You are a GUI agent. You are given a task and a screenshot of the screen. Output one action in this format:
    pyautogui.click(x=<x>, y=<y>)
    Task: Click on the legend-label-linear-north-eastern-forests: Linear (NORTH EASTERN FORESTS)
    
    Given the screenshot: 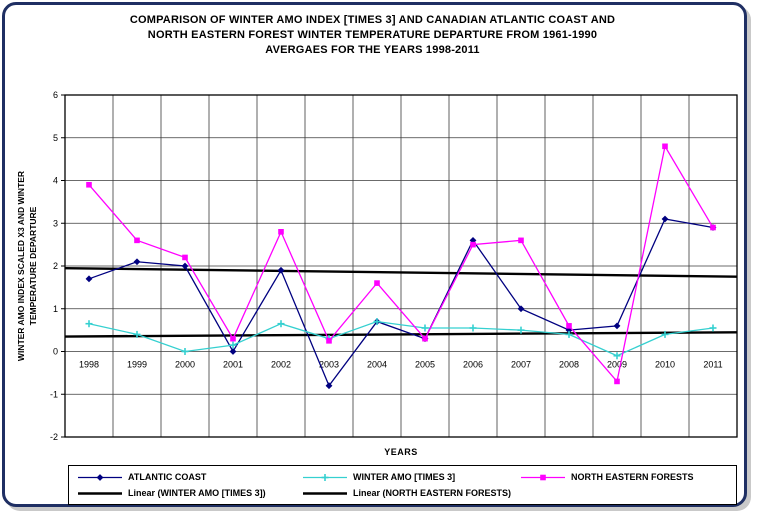 What is the action you would take?
    pyautogui.click(x=432, y=493)
    